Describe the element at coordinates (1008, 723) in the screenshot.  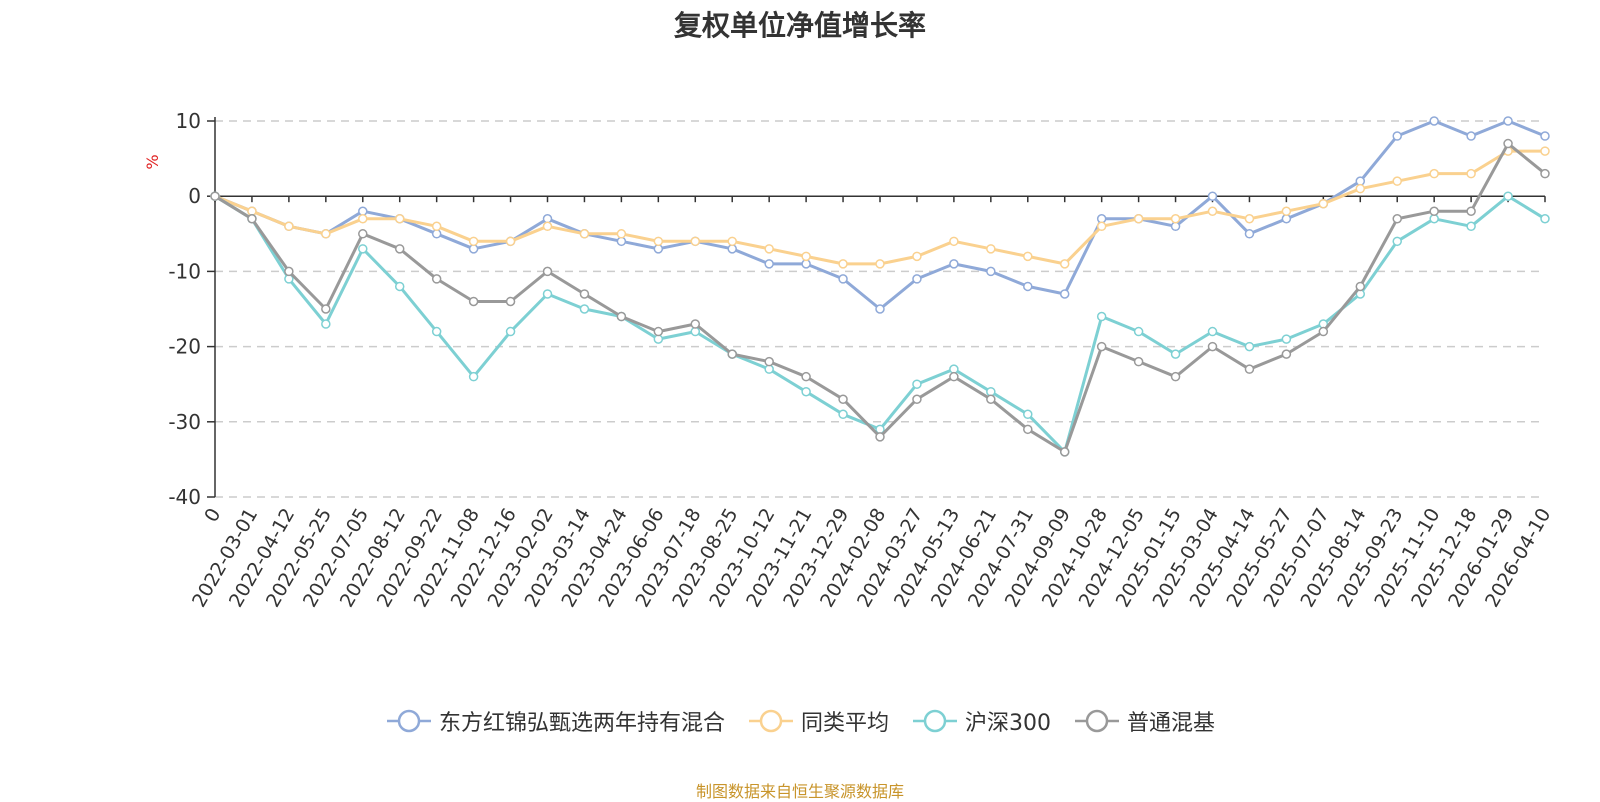
I see `legend-label: 沪深300` at that location.